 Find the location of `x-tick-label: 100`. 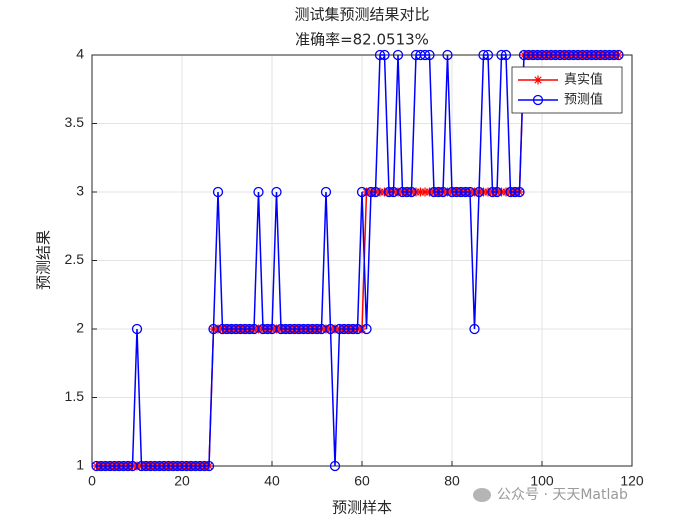

x-tick-label: 100 is located at coordinates (542, 481).